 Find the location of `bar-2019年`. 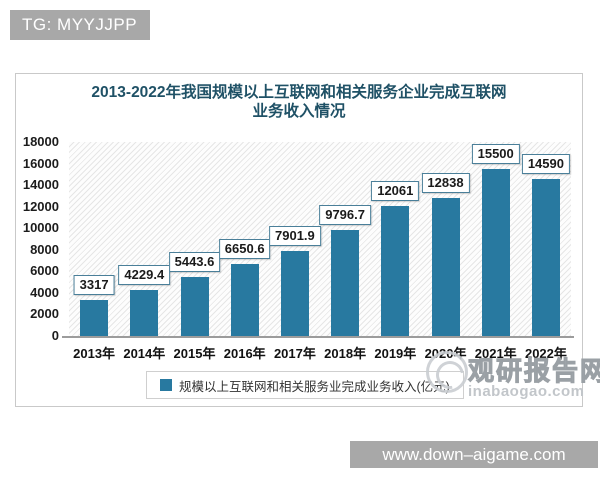

bar-2019年 is located at coordinates (395, 271).